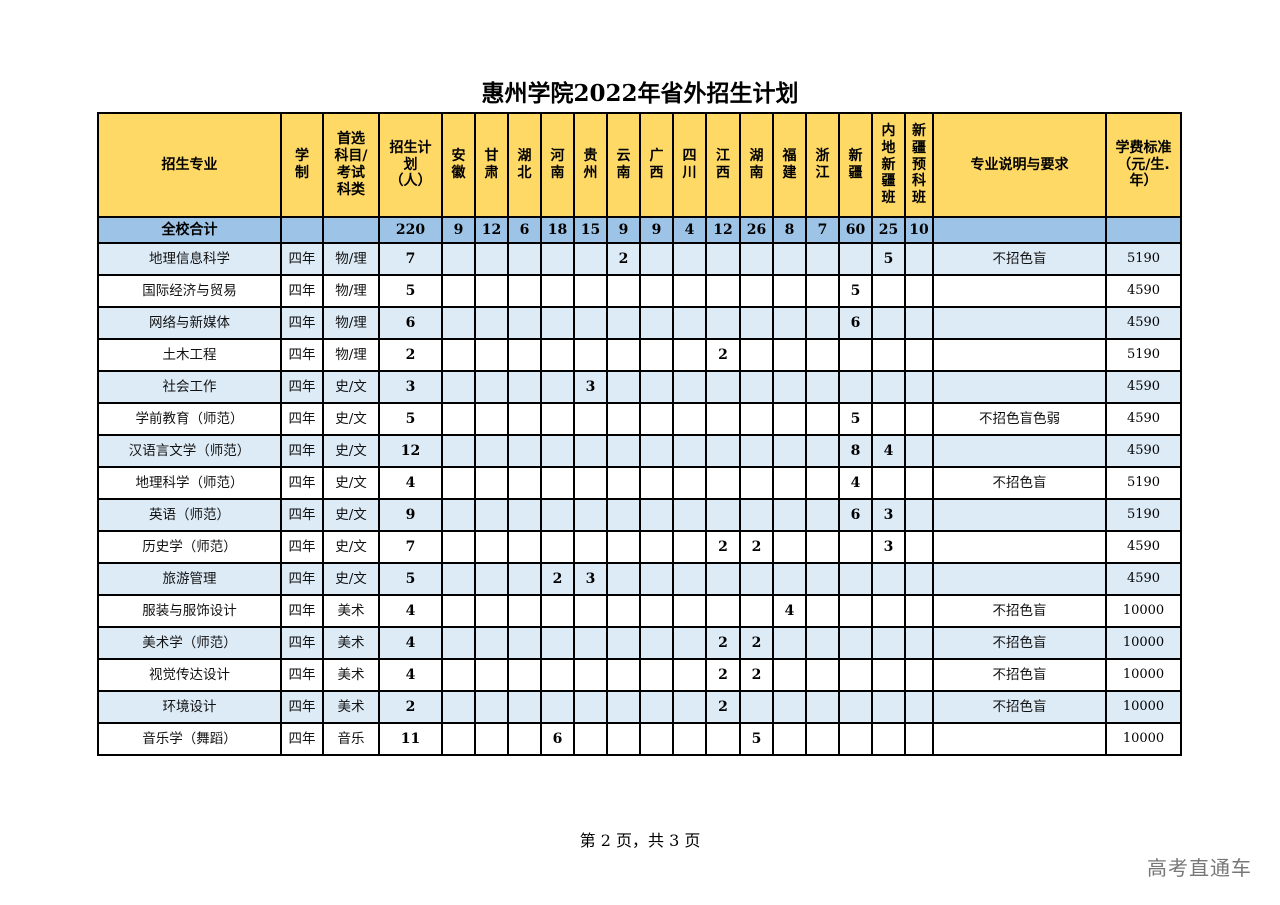  Describe the element at coordinates (351, 547) in the screenshot. I see `subject-cell: 史/文` at that location.